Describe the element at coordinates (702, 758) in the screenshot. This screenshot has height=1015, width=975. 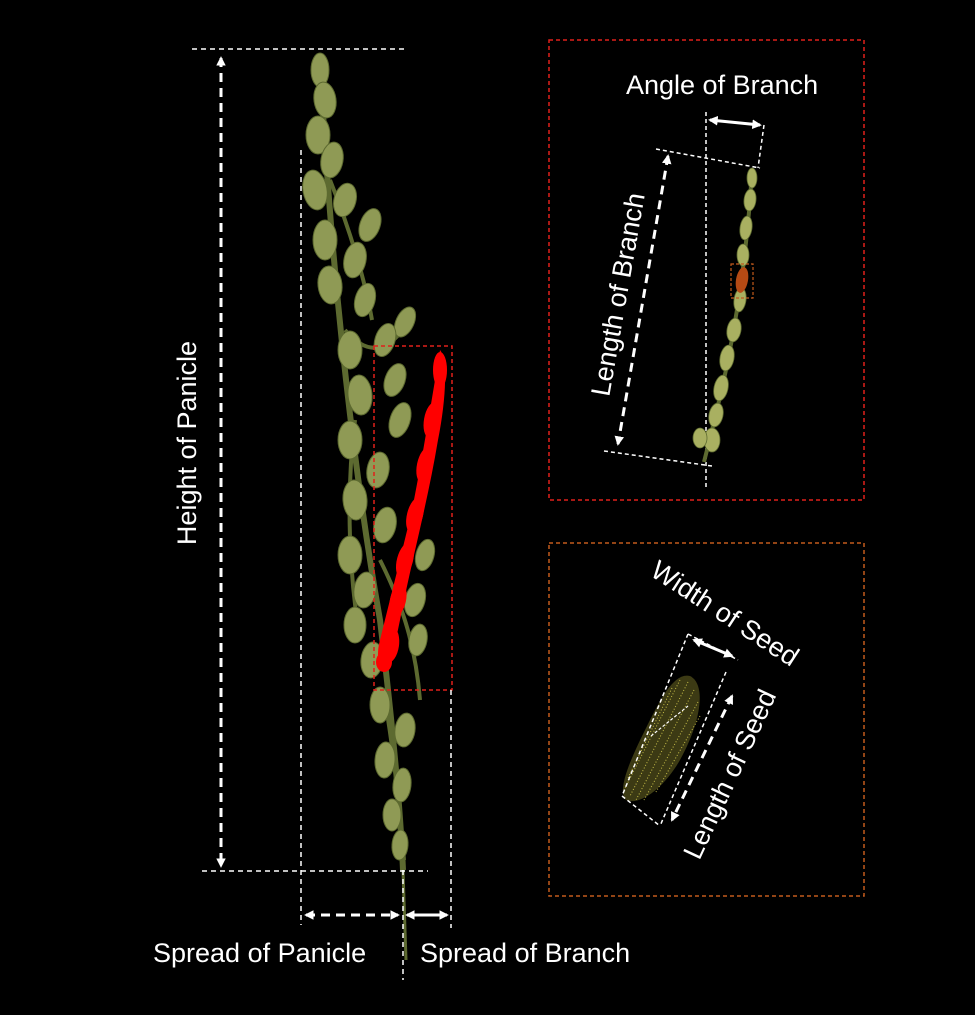
I see `length-of-seed-arrow` at that location.